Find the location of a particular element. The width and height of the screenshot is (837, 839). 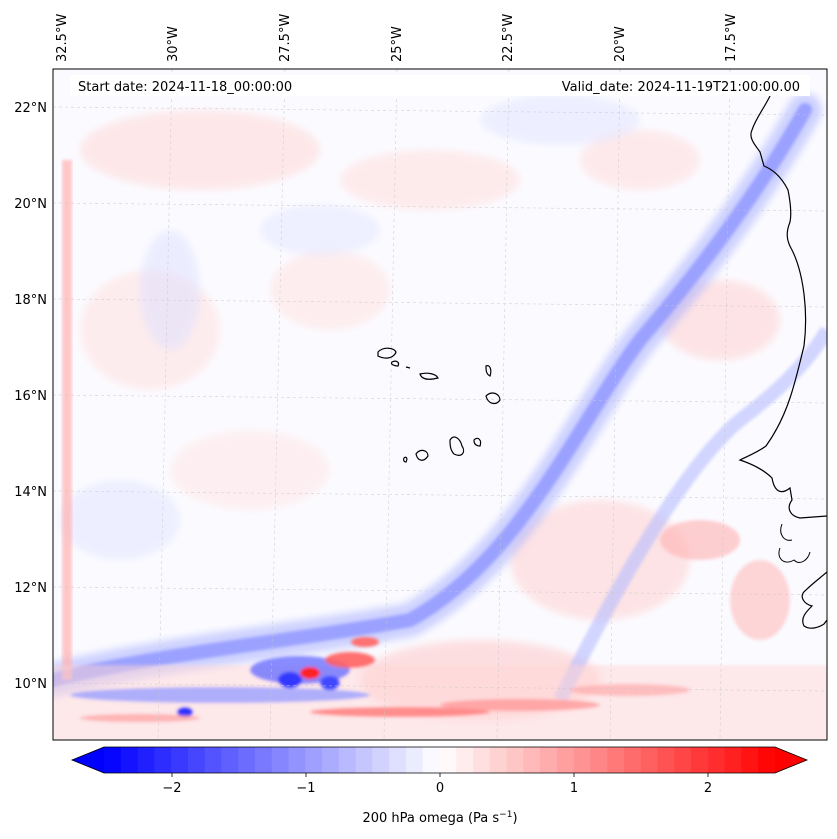

lat-label: 18°N is located at coordinates (30, 300).